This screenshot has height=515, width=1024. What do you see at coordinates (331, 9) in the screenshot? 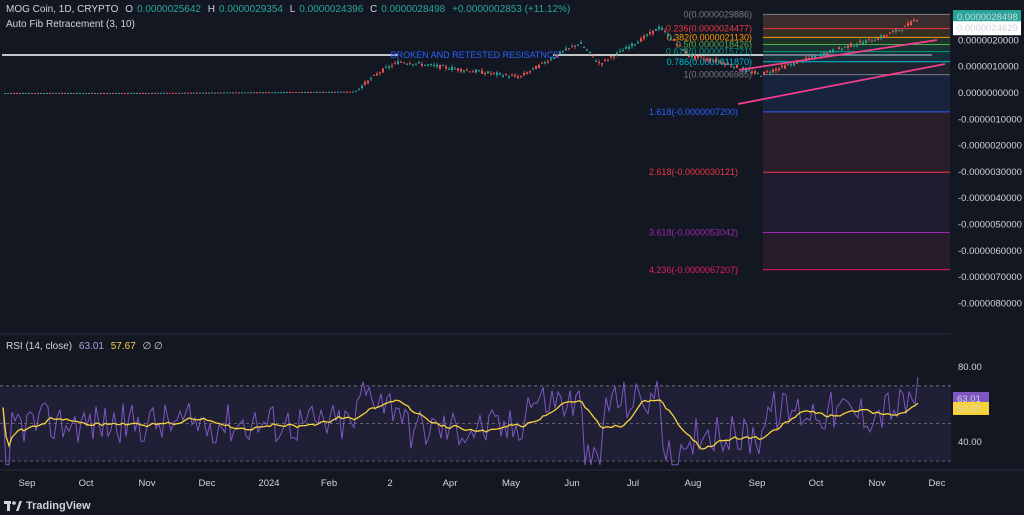
I see `low-value: 0.0000024396` at bounding box center [331, 9].